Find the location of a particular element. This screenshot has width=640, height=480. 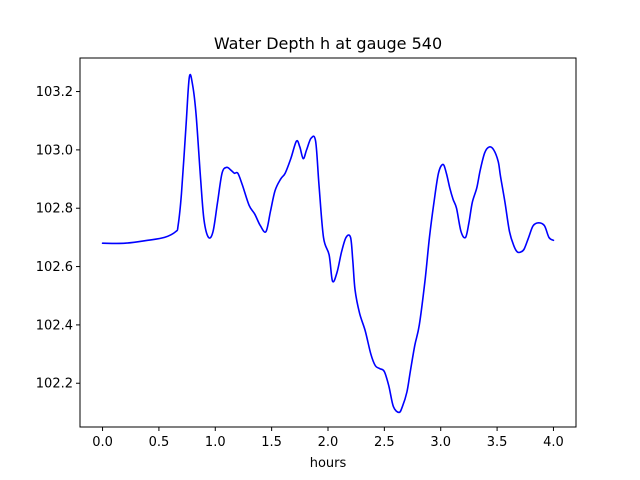

x-tick-label: 4.0 is located at coordinates (553, 442).